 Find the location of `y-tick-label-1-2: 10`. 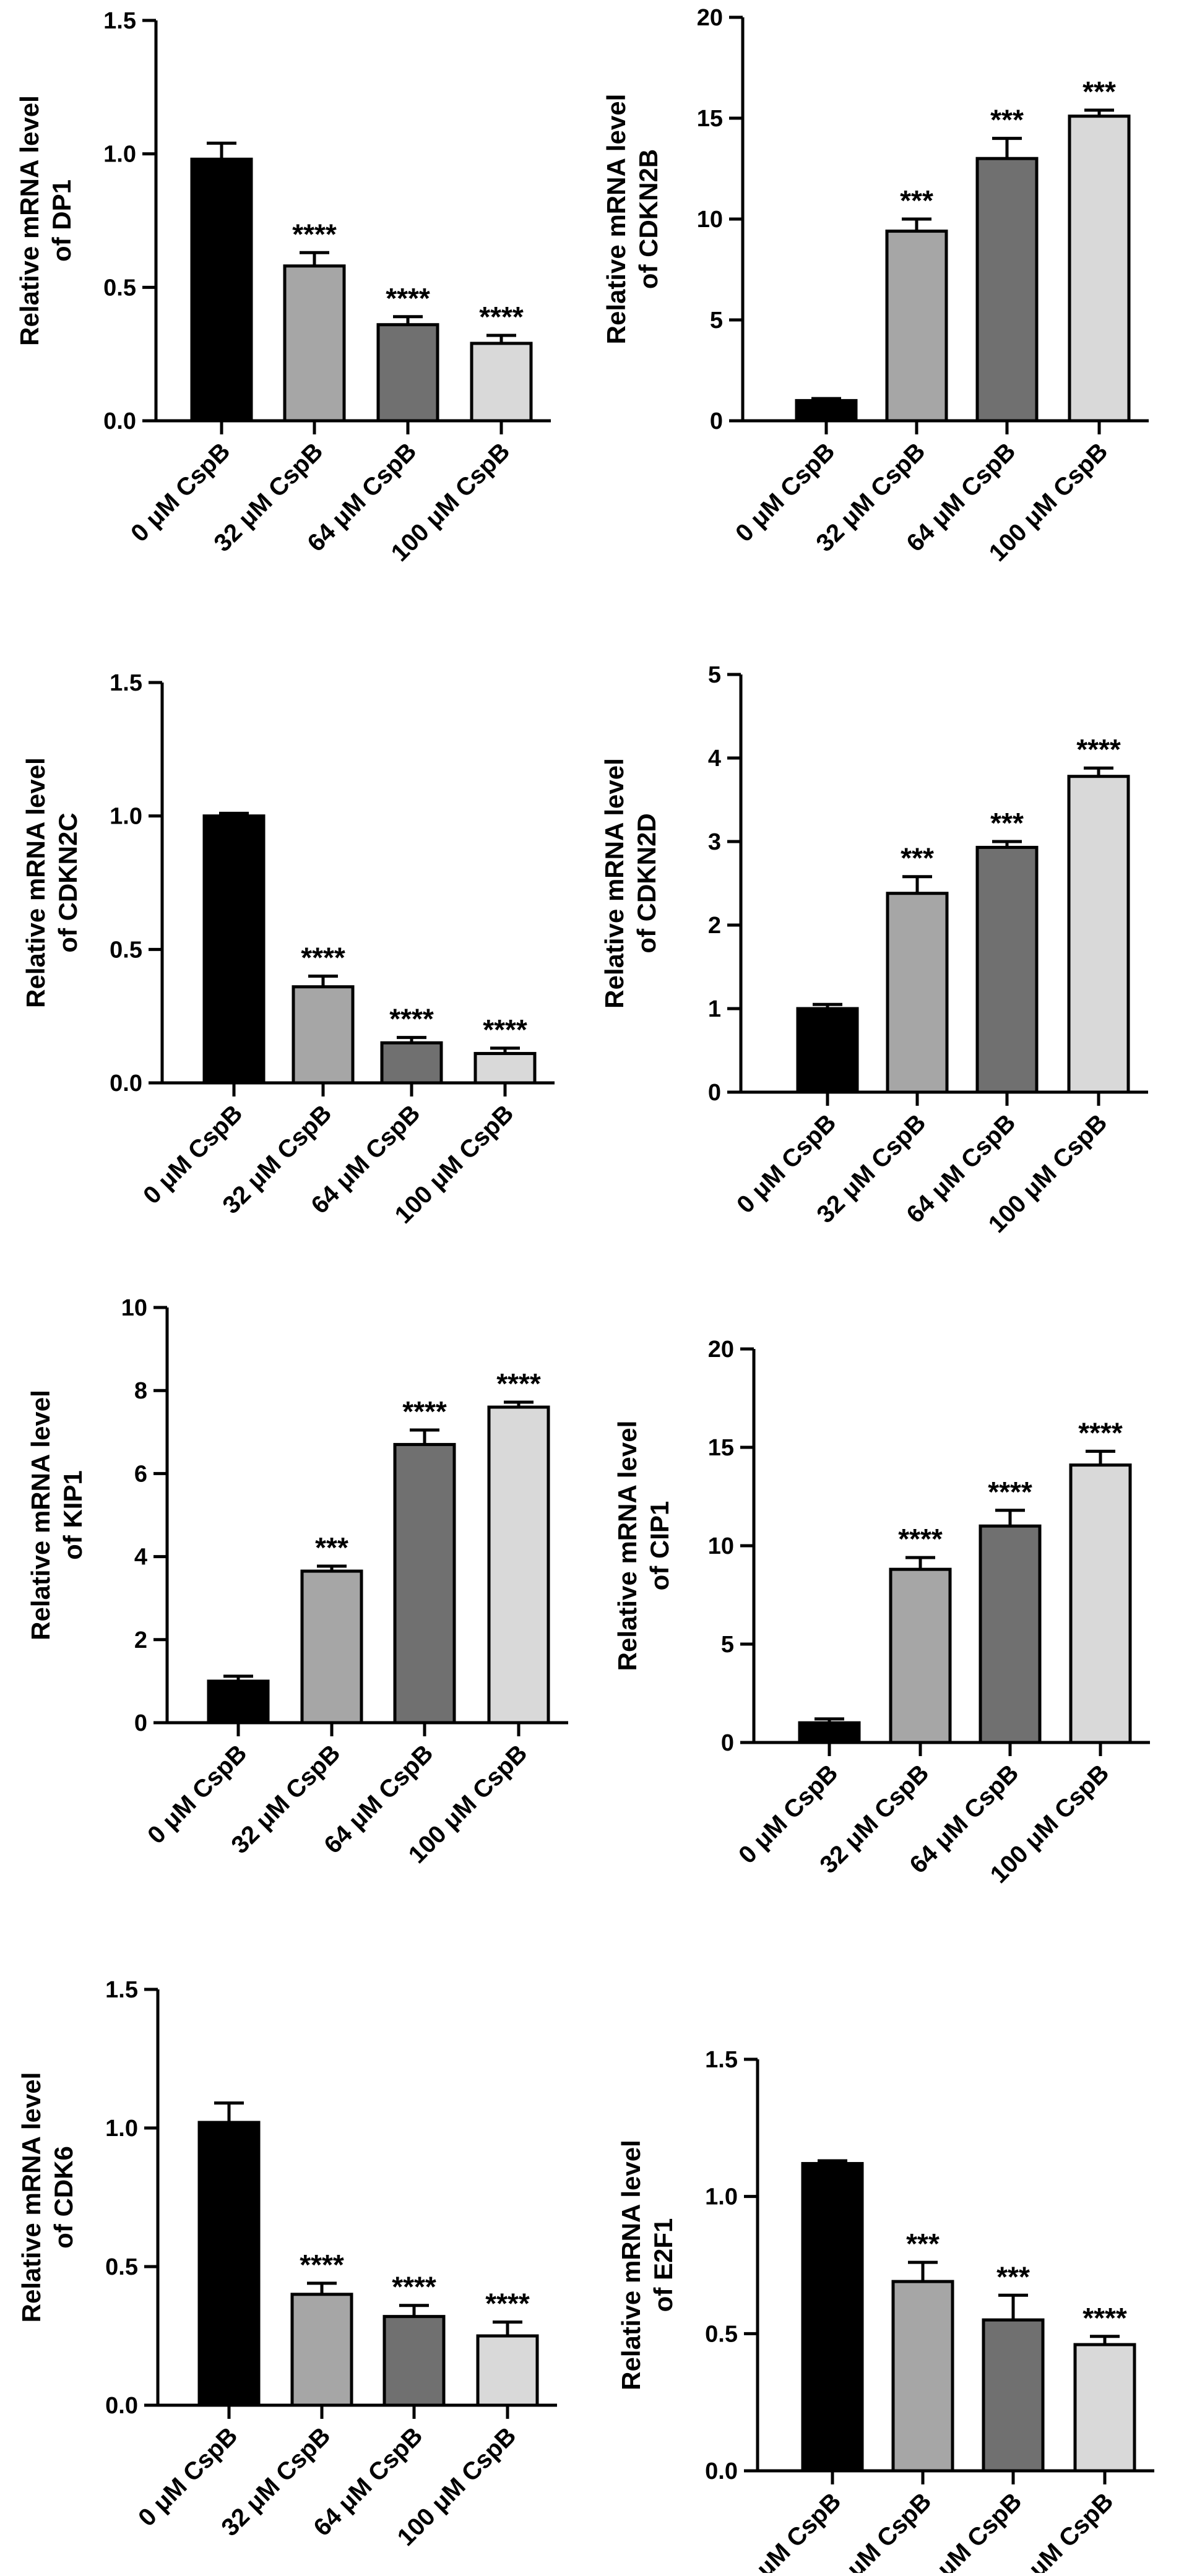

y-tick-label-1-2: 10 is located at coordinates (710, 220).